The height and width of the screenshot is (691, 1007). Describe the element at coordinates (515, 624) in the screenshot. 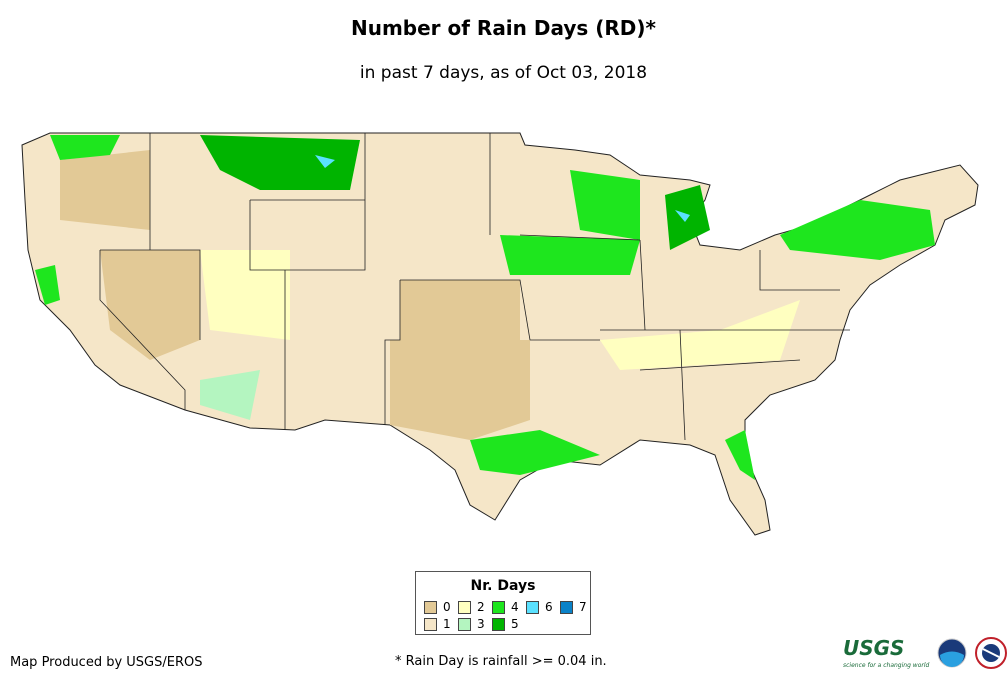

I see `legend-label: 5` at that location.